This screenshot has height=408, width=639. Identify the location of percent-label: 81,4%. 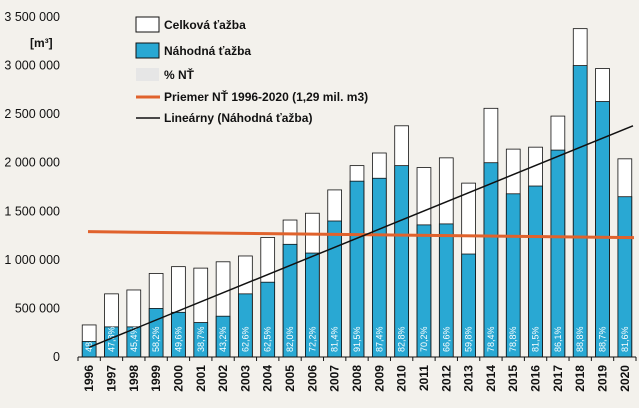
(335, 339).